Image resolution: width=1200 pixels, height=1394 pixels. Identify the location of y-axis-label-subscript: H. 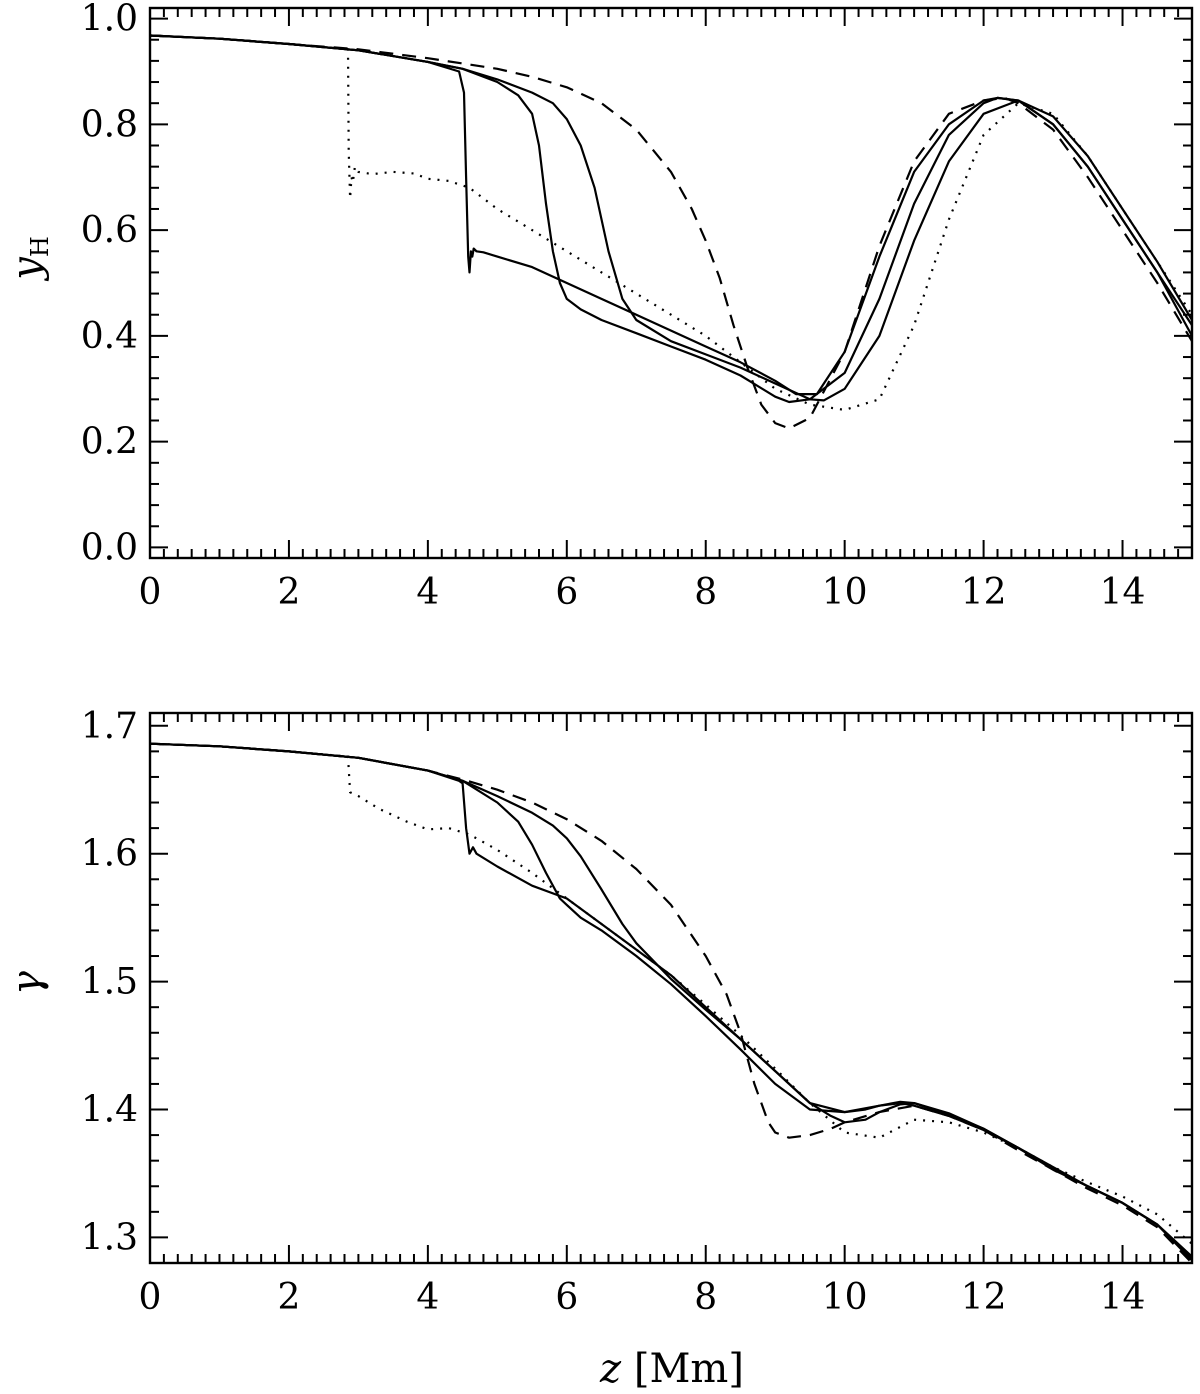
(40, 246).